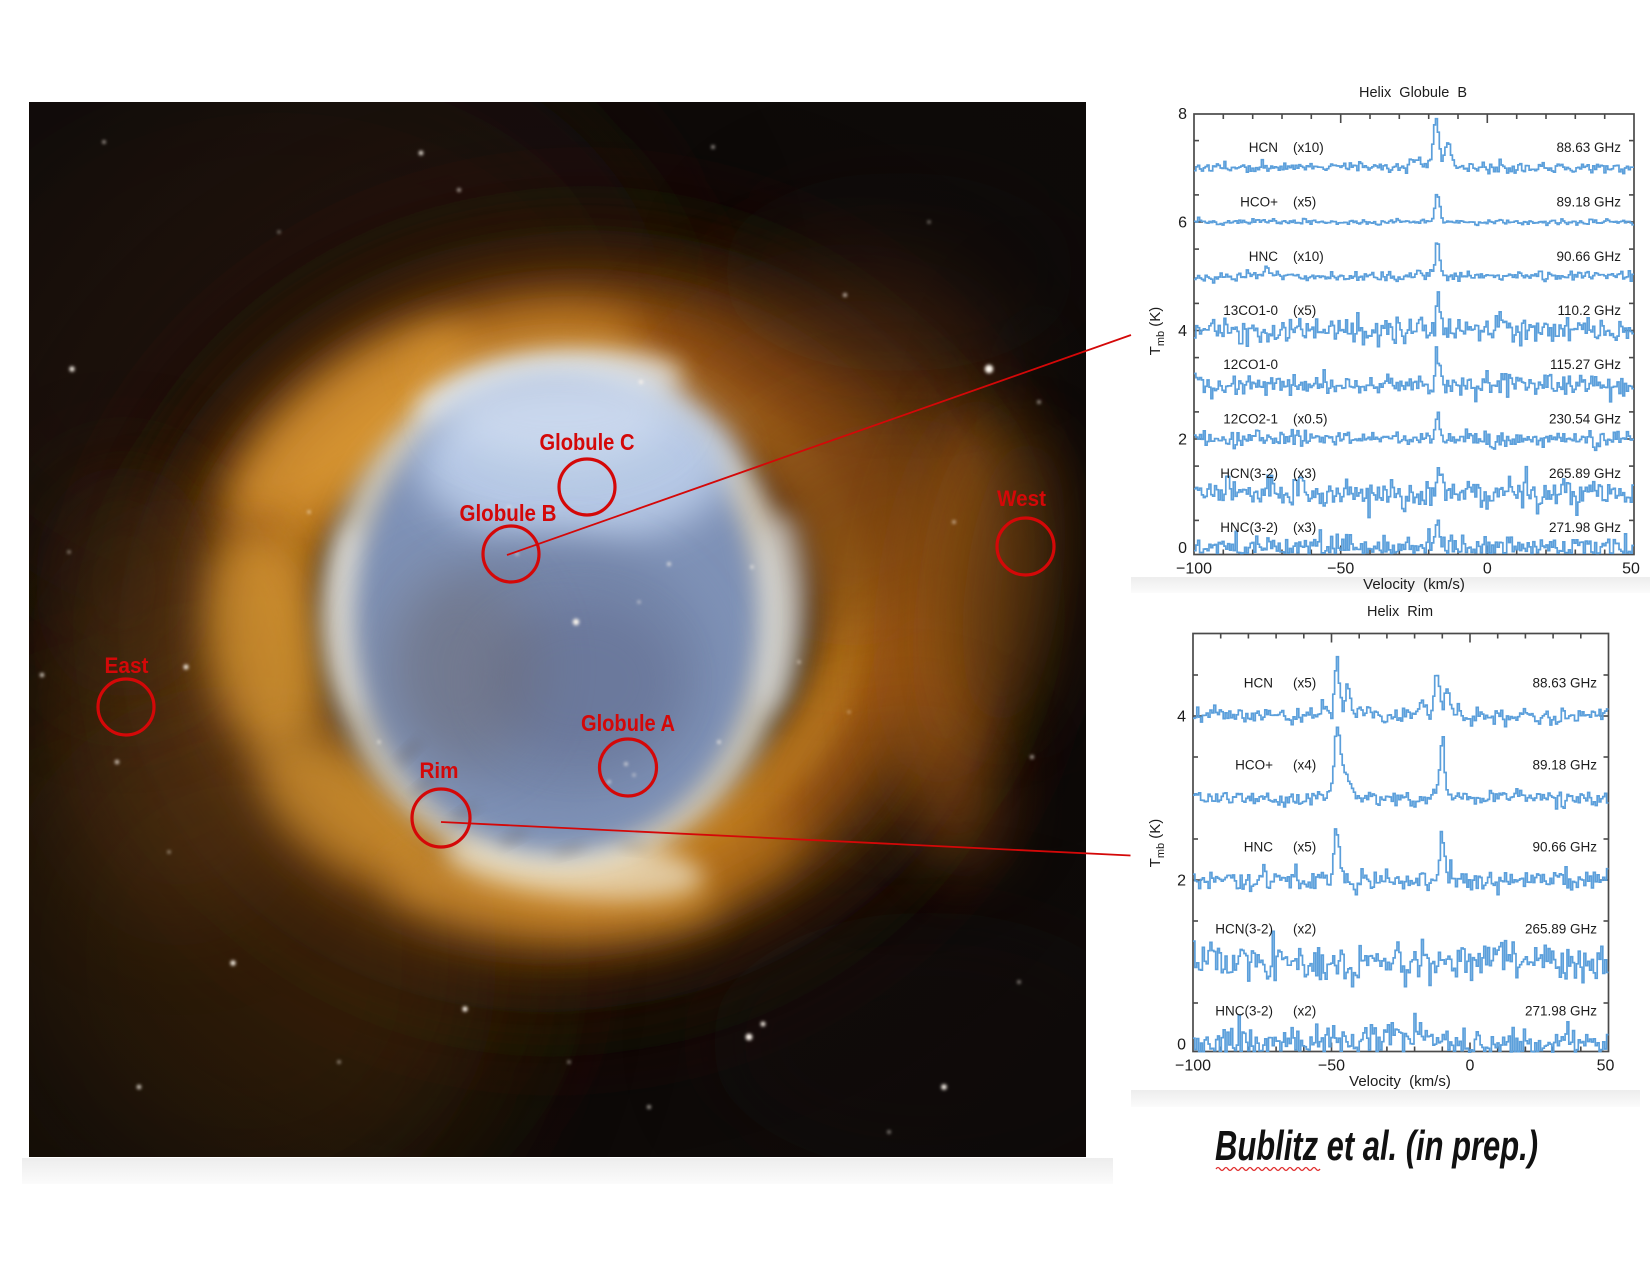 This screenshot has height=1275, width=1650. What do you see at coordinates (1304, 765) in the screenshot?
I see `svg-text: (x4)` at bounding box center [1304, 765].